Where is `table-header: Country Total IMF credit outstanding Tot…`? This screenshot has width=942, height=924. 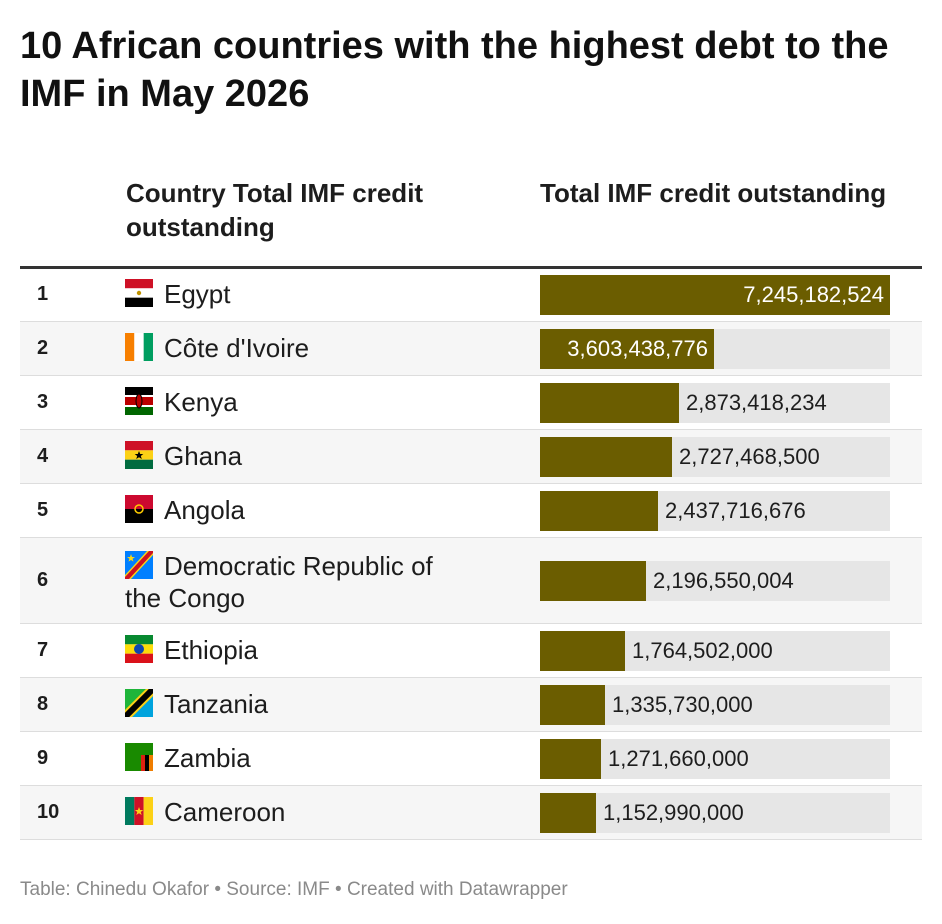
table-header: Country Total IMF credit outstanding Tot… is located at coordinates (471, 222).